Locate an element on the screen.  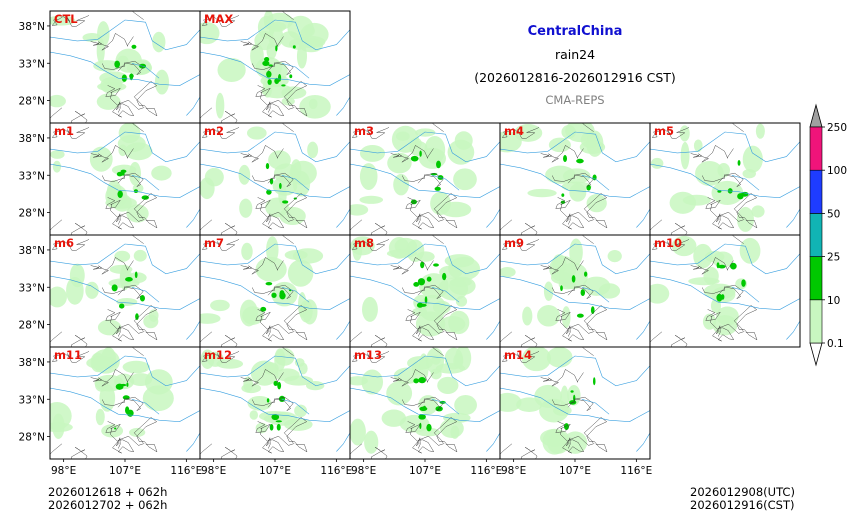
panel-label: m1 is located at coordinates (64, 131).